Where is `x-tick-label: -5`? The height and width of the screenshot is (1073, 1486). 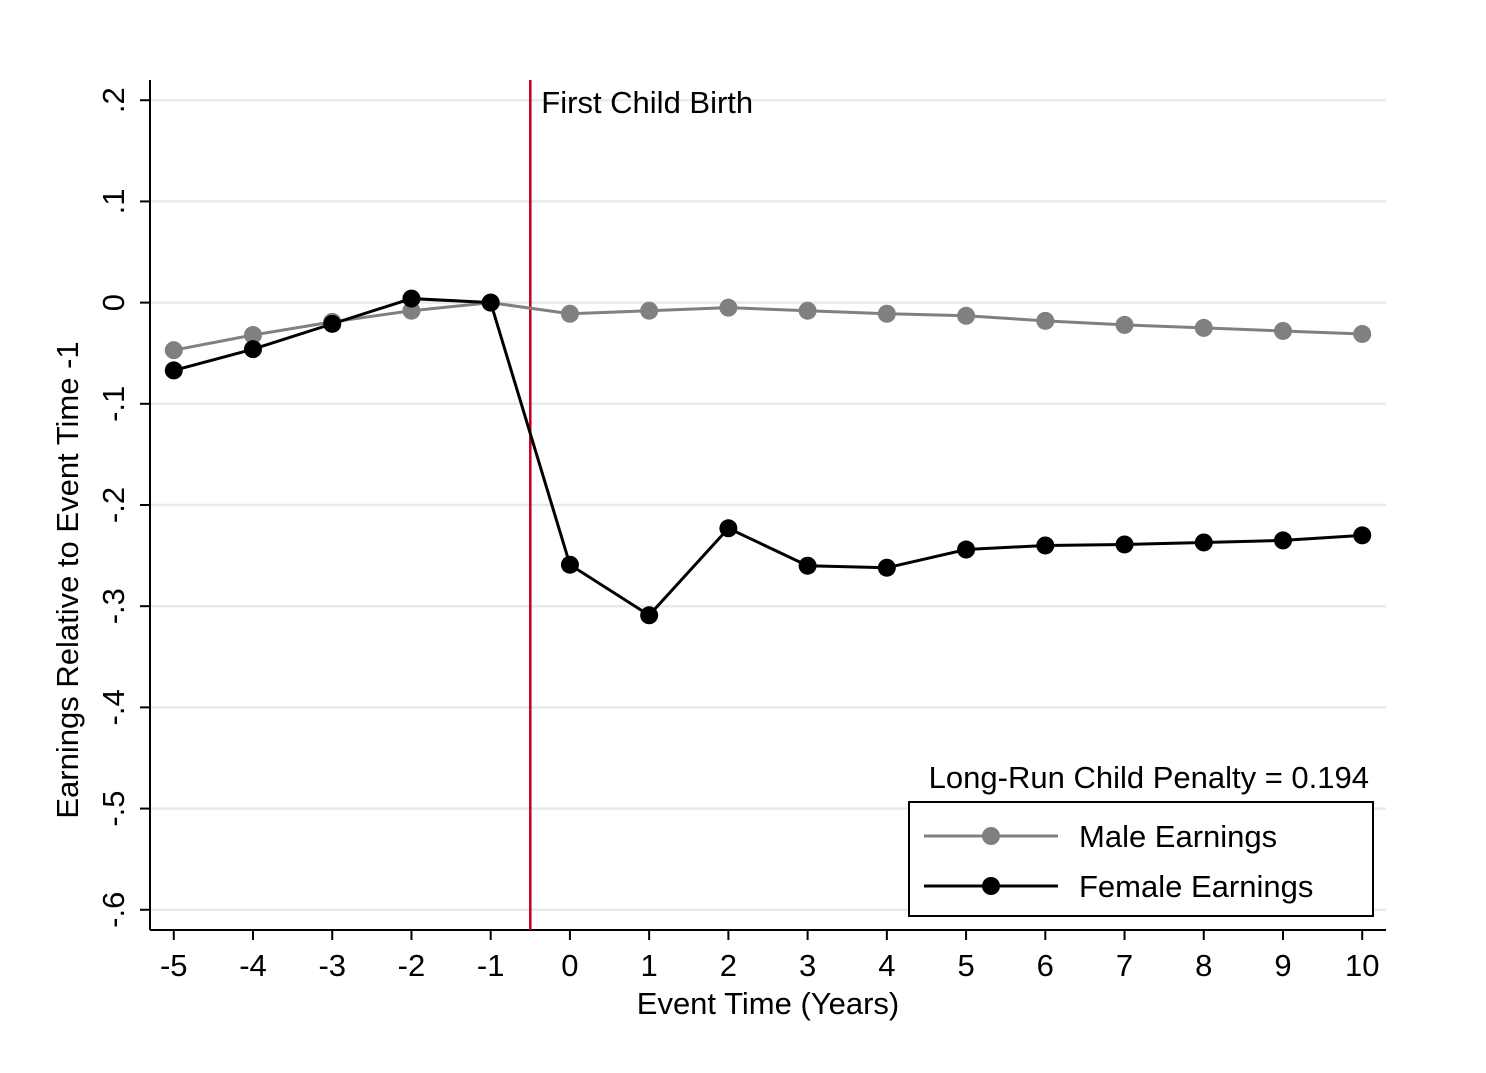 x-tick-label: -5 is located at coordinates (174, 965).